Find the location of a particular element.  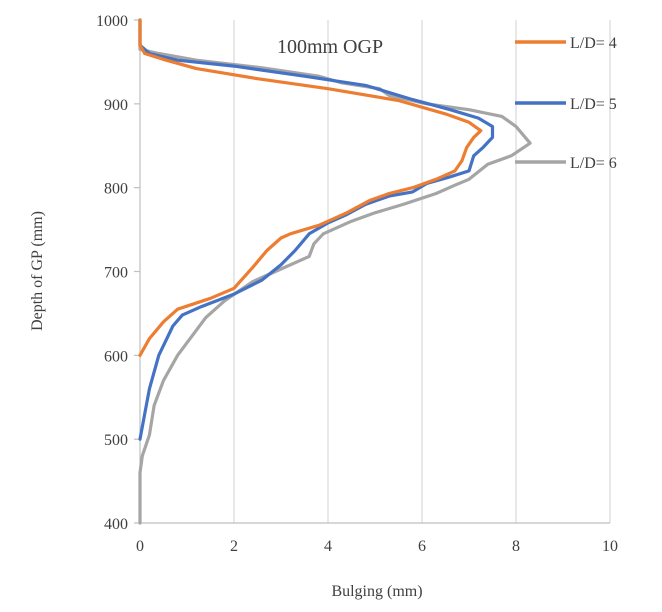

legend-label-3: L/D= 6 is located at coordinates (593, 163).